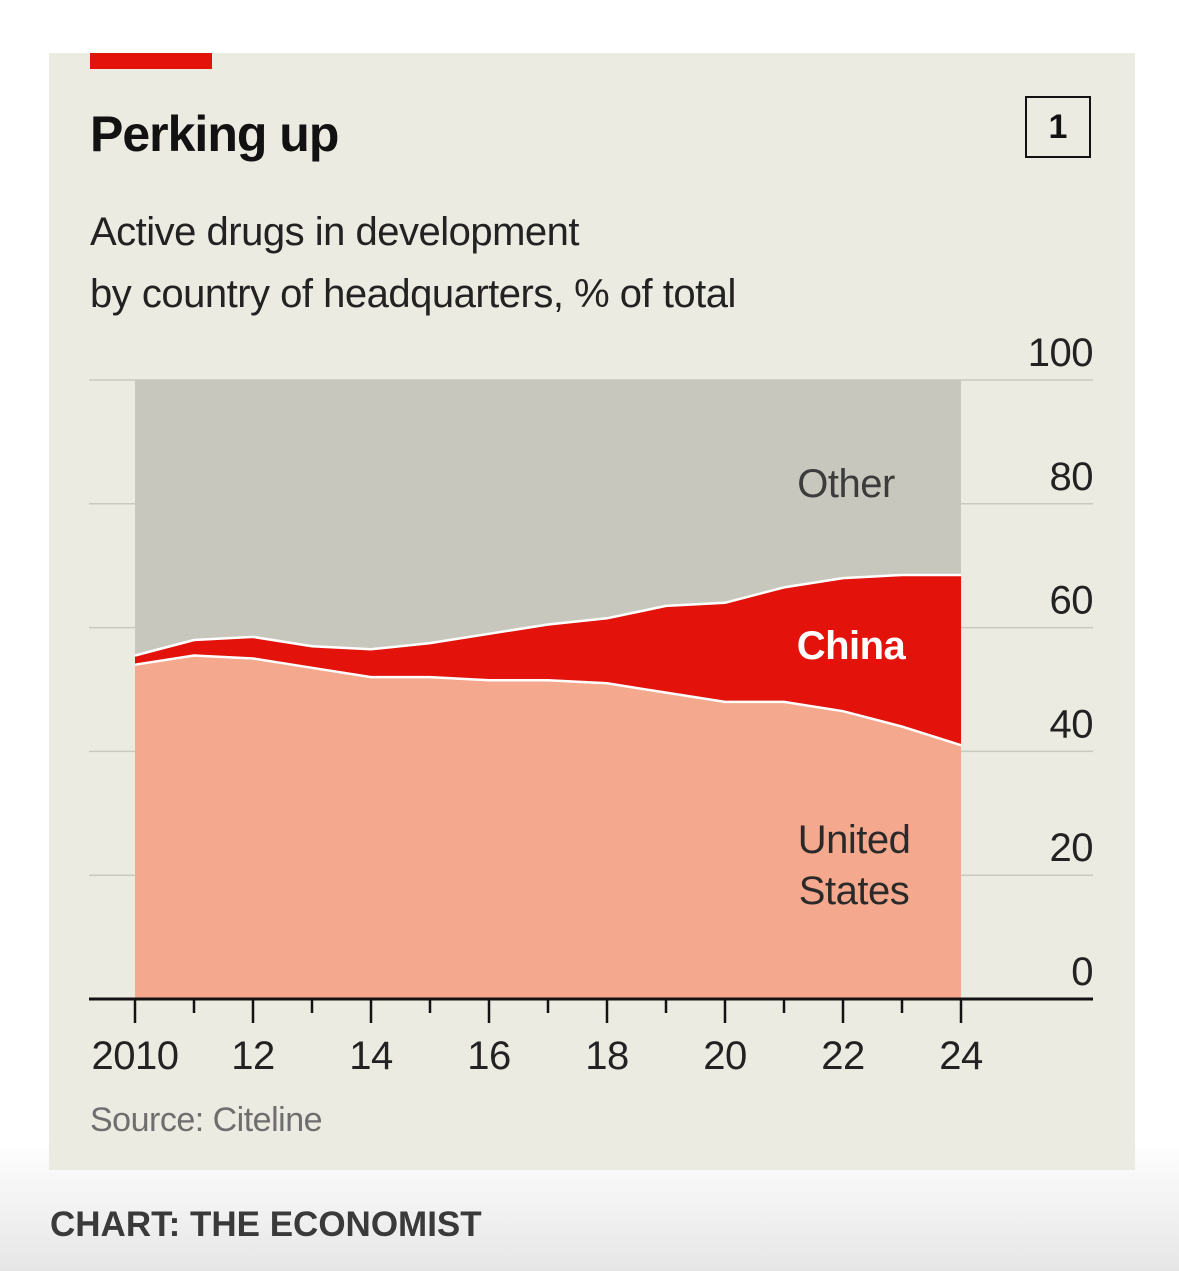 This screenshot has height=1271, width=1179. What do you see at coordinates (1072, 724) in the screenshot?
I see `y-tick-label: 40` at bounding box center [1072, 724].